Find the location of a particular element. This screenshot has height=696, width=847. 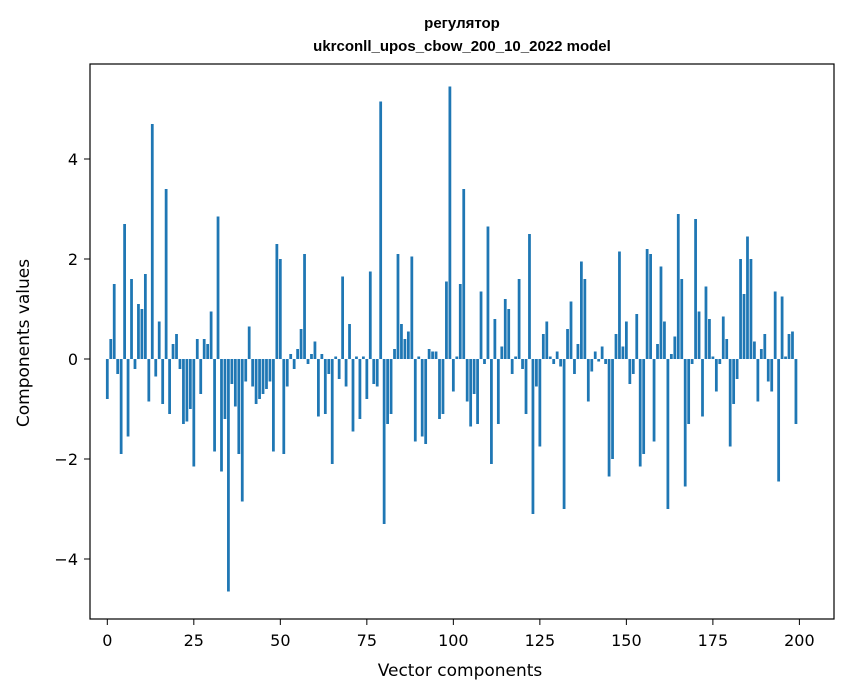

y-axis-ticks: −4 −2 0 2 4 is located at coordinates (72, 359).